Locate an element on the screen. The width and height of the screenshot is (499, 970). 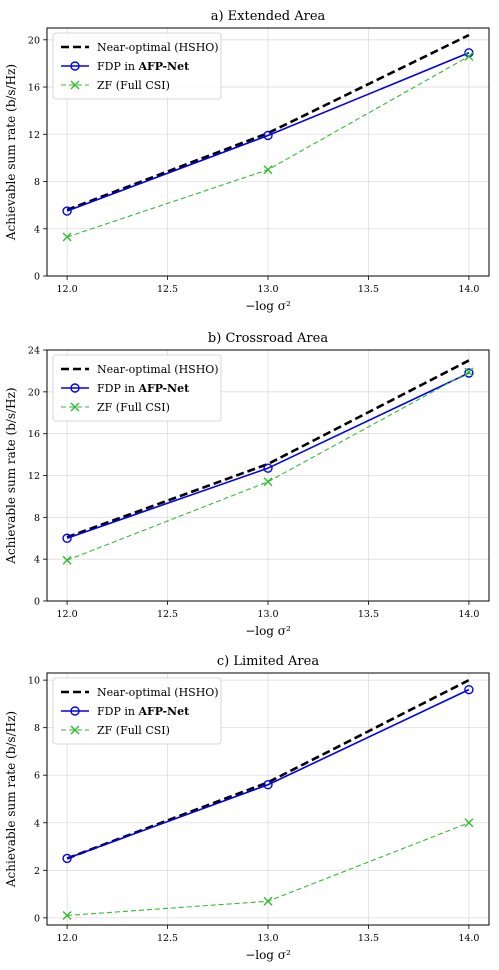
y-tick-label: 10 is located at coordinates (34, 681).